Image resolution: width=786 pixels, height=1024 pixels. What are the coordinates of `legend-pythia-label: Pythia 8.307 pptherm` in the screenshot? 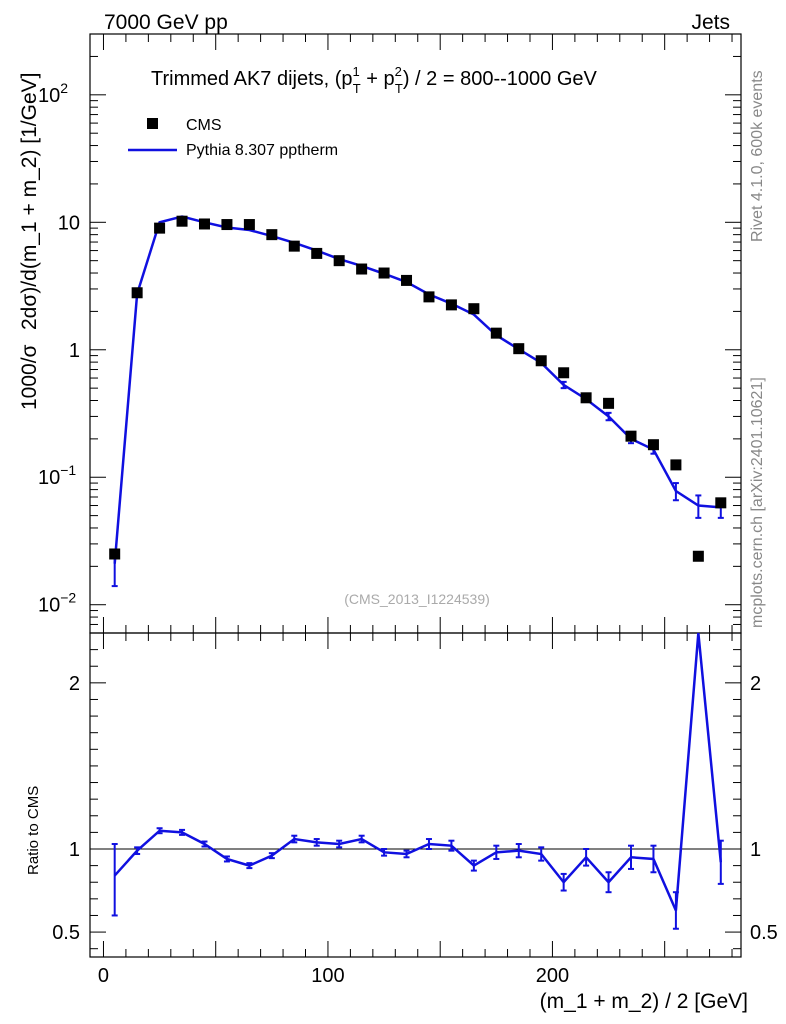 It's located at (262, 150).